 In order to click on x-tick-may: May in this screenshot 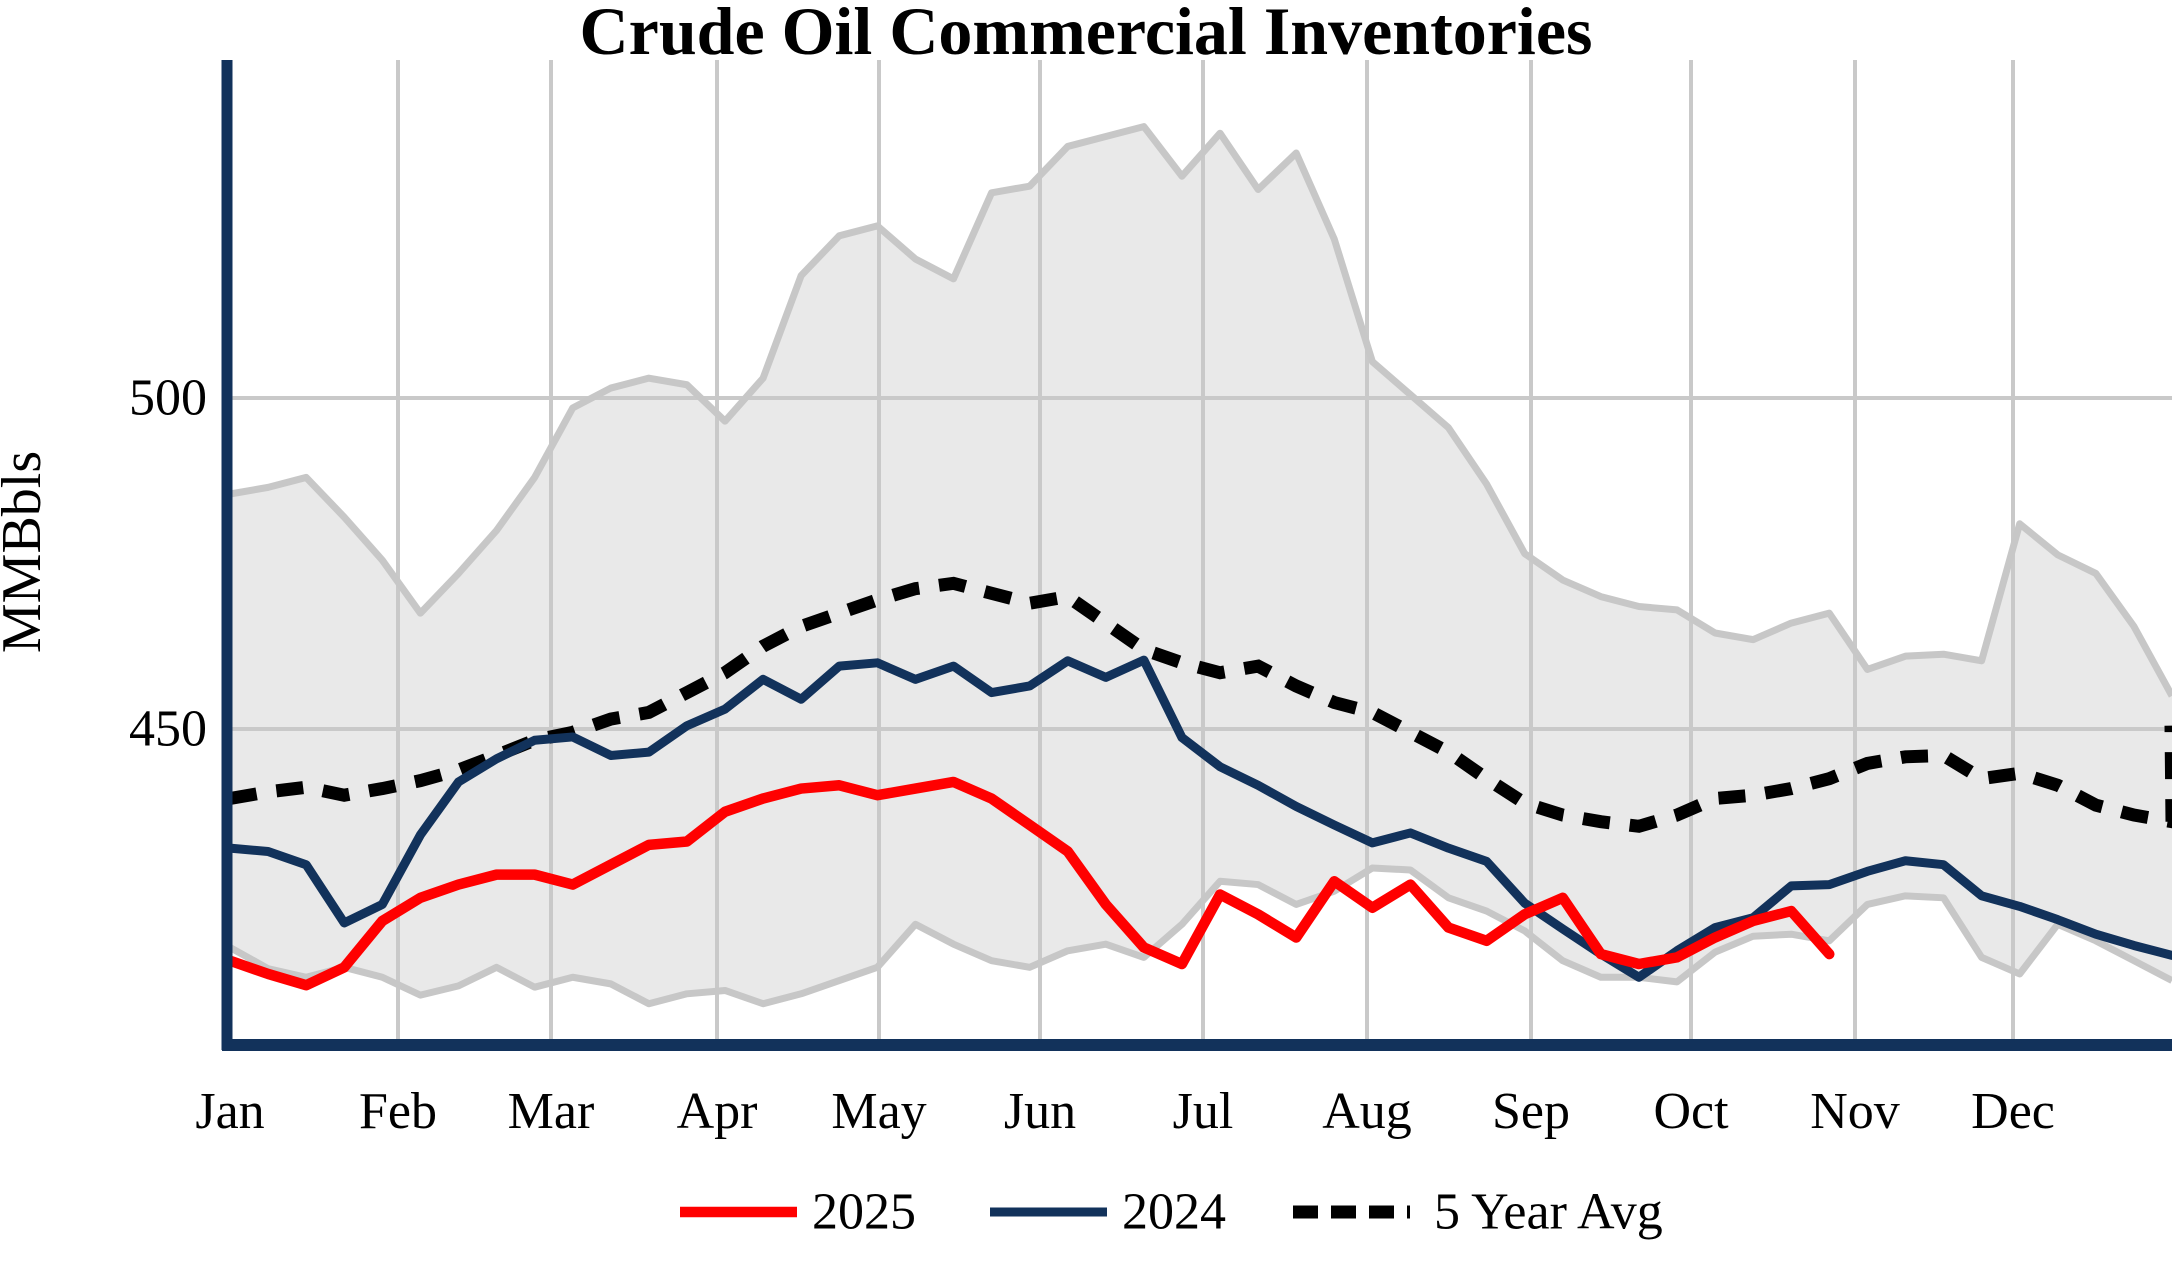, I will do `click(878, 1111)`.